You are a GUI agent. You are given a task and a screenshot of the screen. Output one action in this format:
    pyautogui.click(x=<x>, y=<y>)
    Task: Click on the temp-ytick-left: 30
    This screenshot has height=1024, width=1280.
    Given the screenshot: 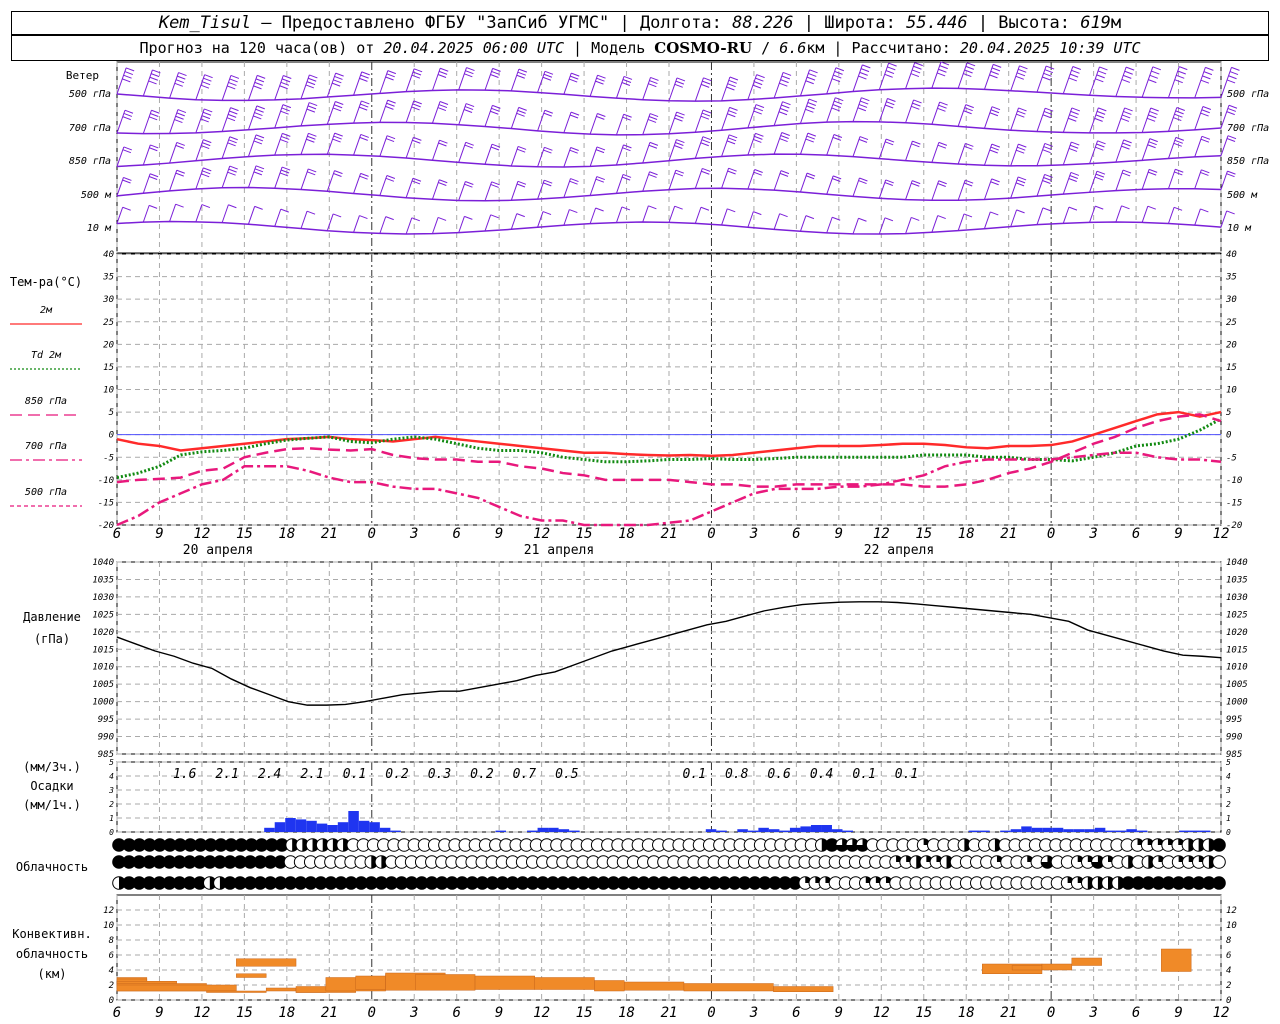 What is the action you would take?
    pyautogui.click(x=108, y=300)
    